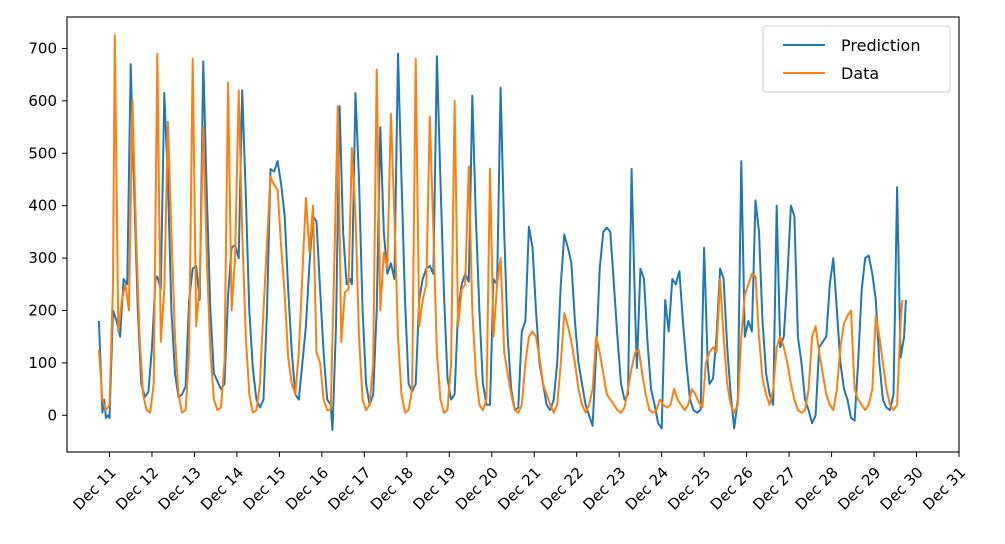  What do you see at coordinates (860, 73) in the screenshot?
I see `legend-label-data: Data` at bounding box center [860, 73].